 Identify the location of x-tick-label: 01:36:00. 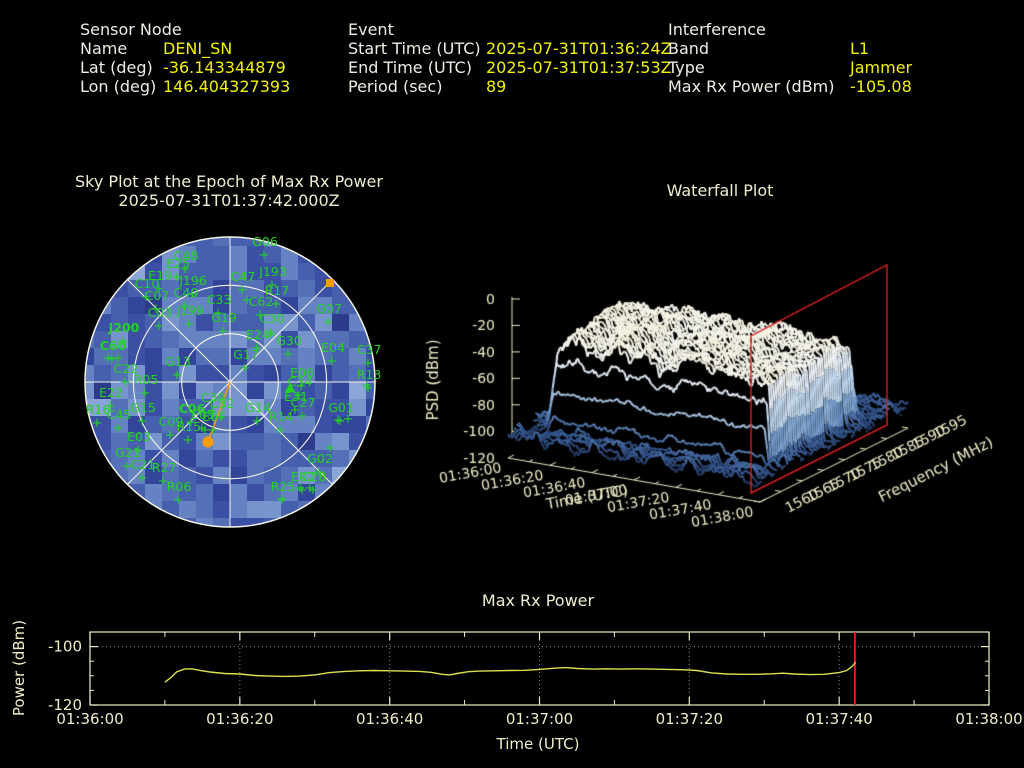
(89, 719).